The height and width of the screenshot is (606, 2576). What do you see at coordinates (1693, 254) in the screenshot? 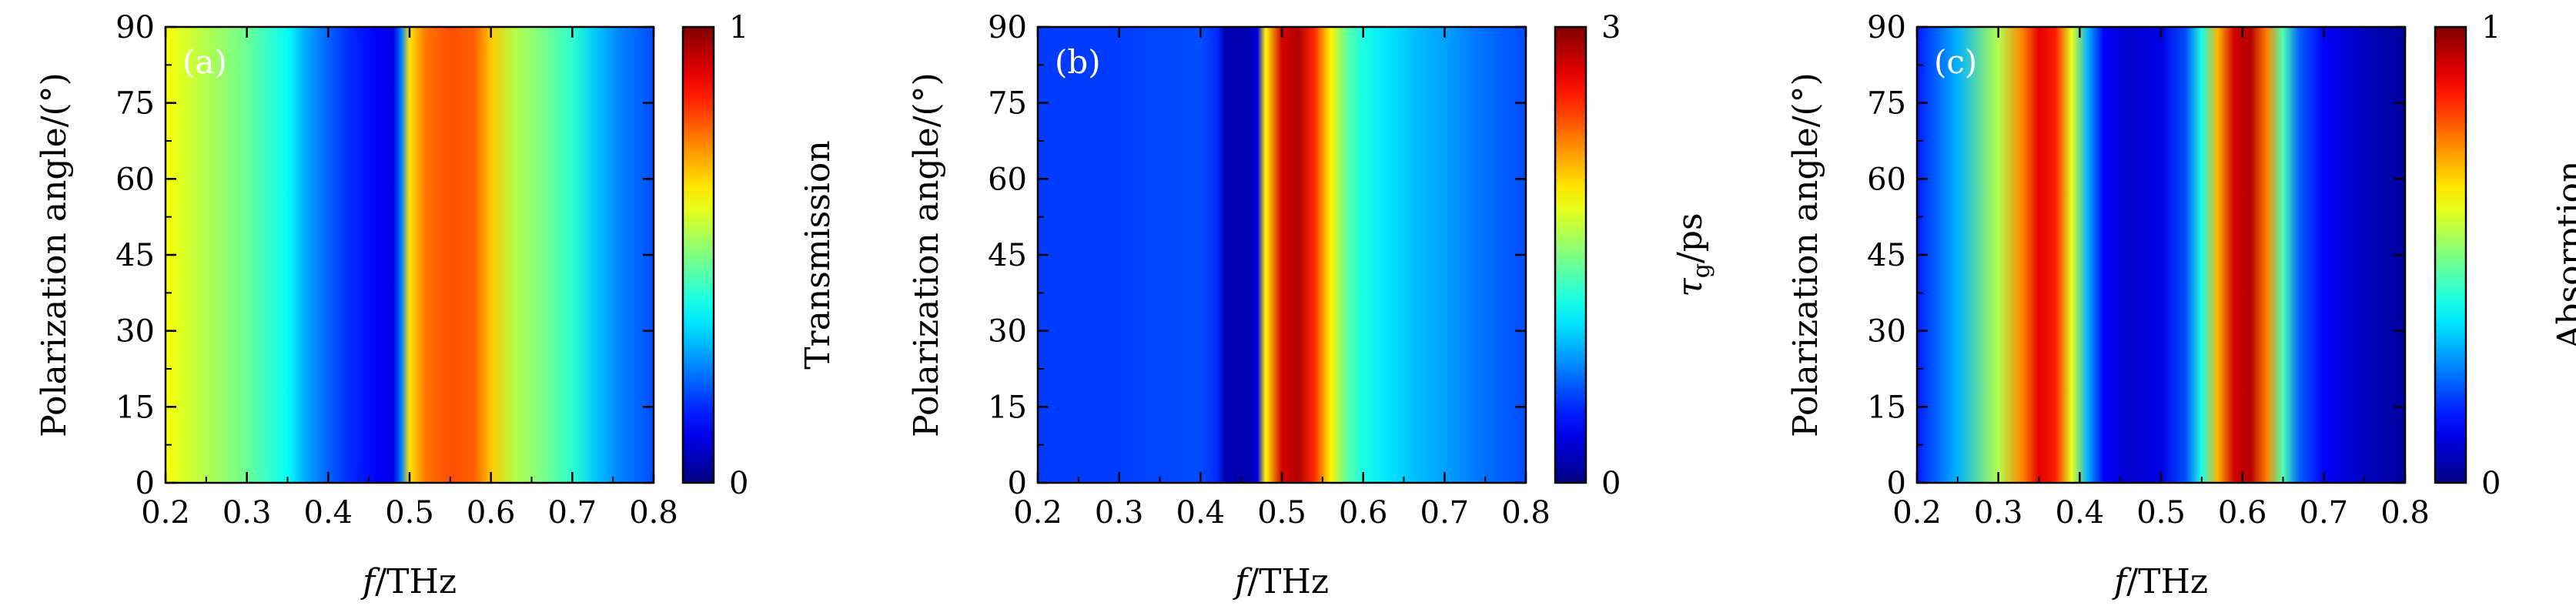
I see `colorbar-title: τg/ps` at bounding box center [1693, 254].